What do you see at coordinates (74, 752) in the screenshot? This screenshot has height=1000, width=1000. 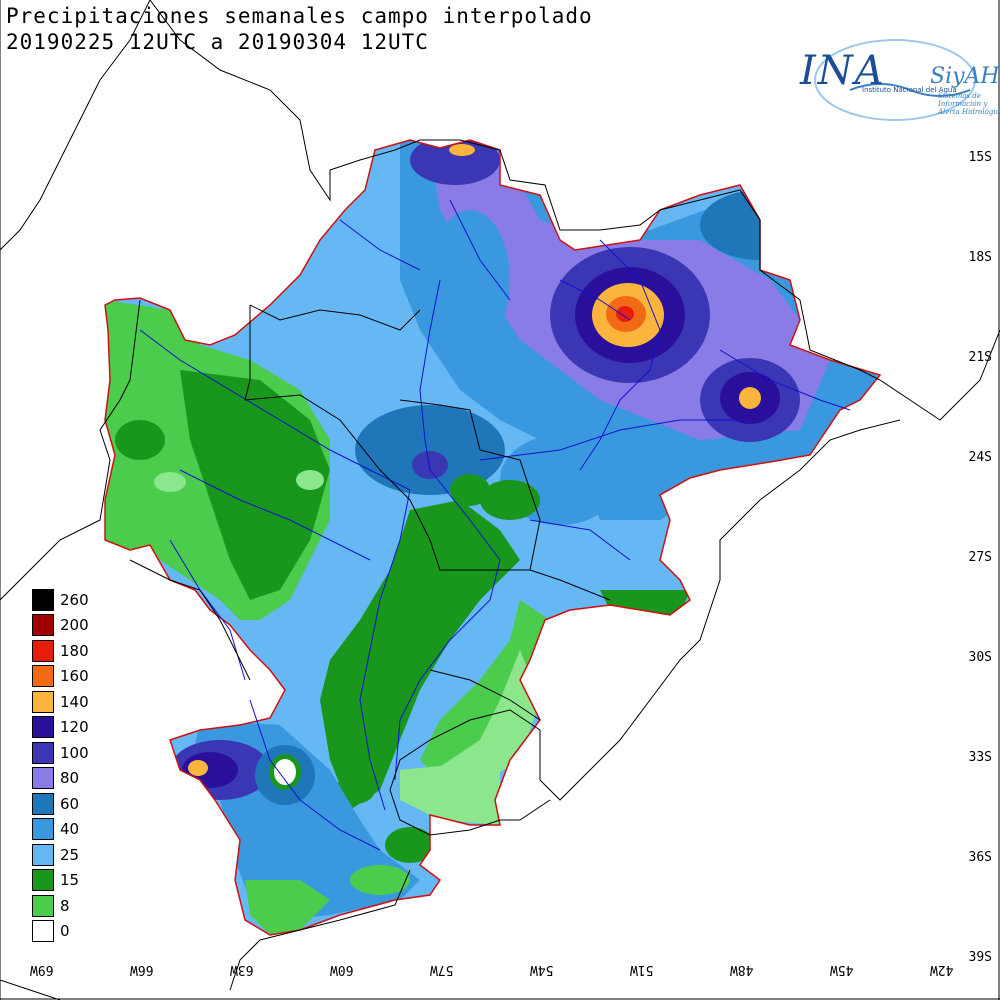 I see `legend-value: 100` at bounding box center [74, 752].